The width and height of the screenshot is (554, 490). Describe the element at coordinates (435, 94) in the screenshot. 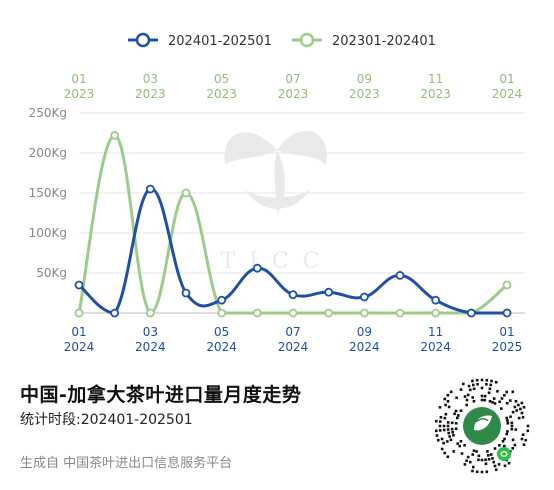

I see `top-tick-year: 2023` at that location.